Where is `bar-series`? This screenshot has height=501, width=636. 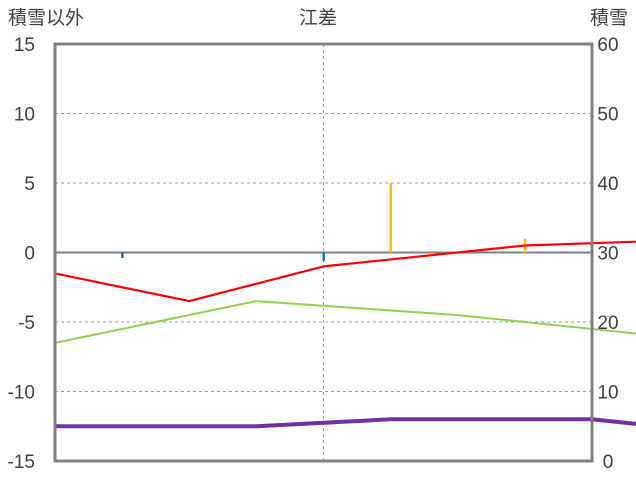 bar-series is located at coordinates (324, 222).